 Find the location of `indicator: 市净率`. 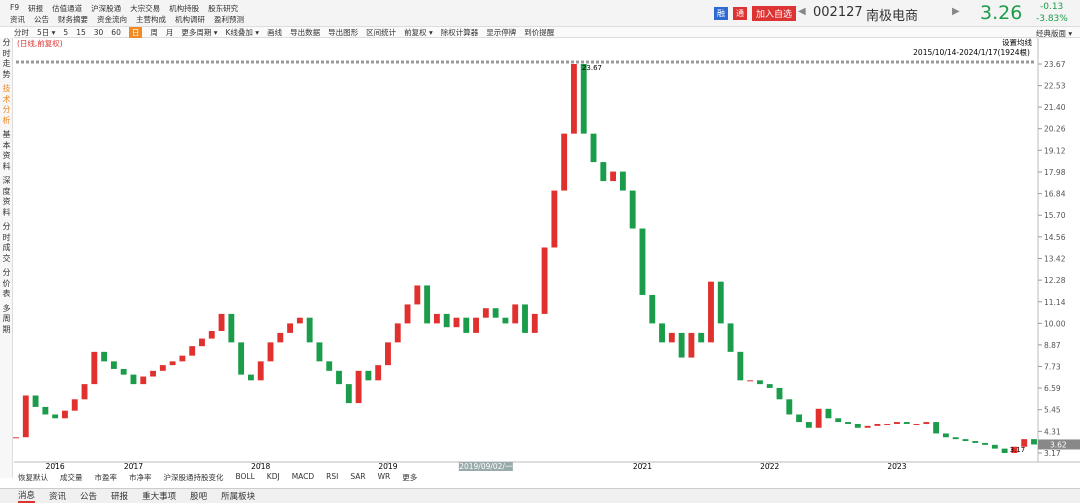

indicator: 市净率 is located at coordinates (140, 477).